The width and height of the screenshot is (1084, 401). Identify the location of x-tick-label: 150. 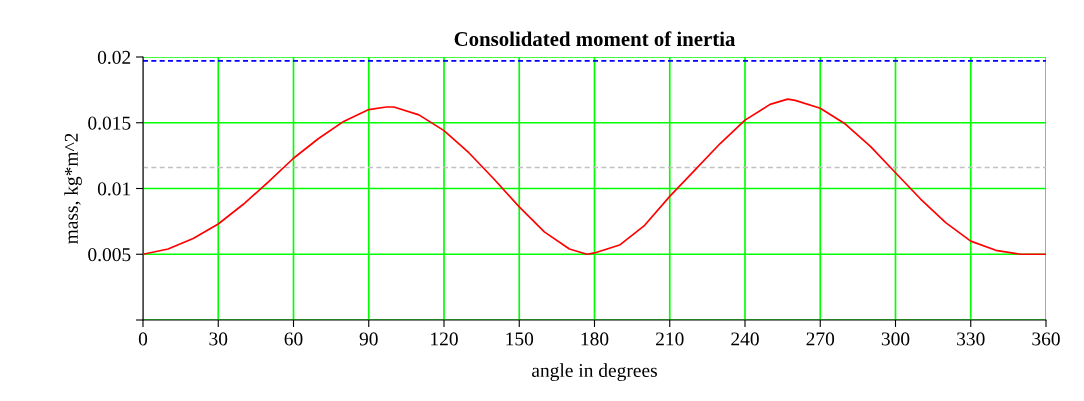
(520, 339).